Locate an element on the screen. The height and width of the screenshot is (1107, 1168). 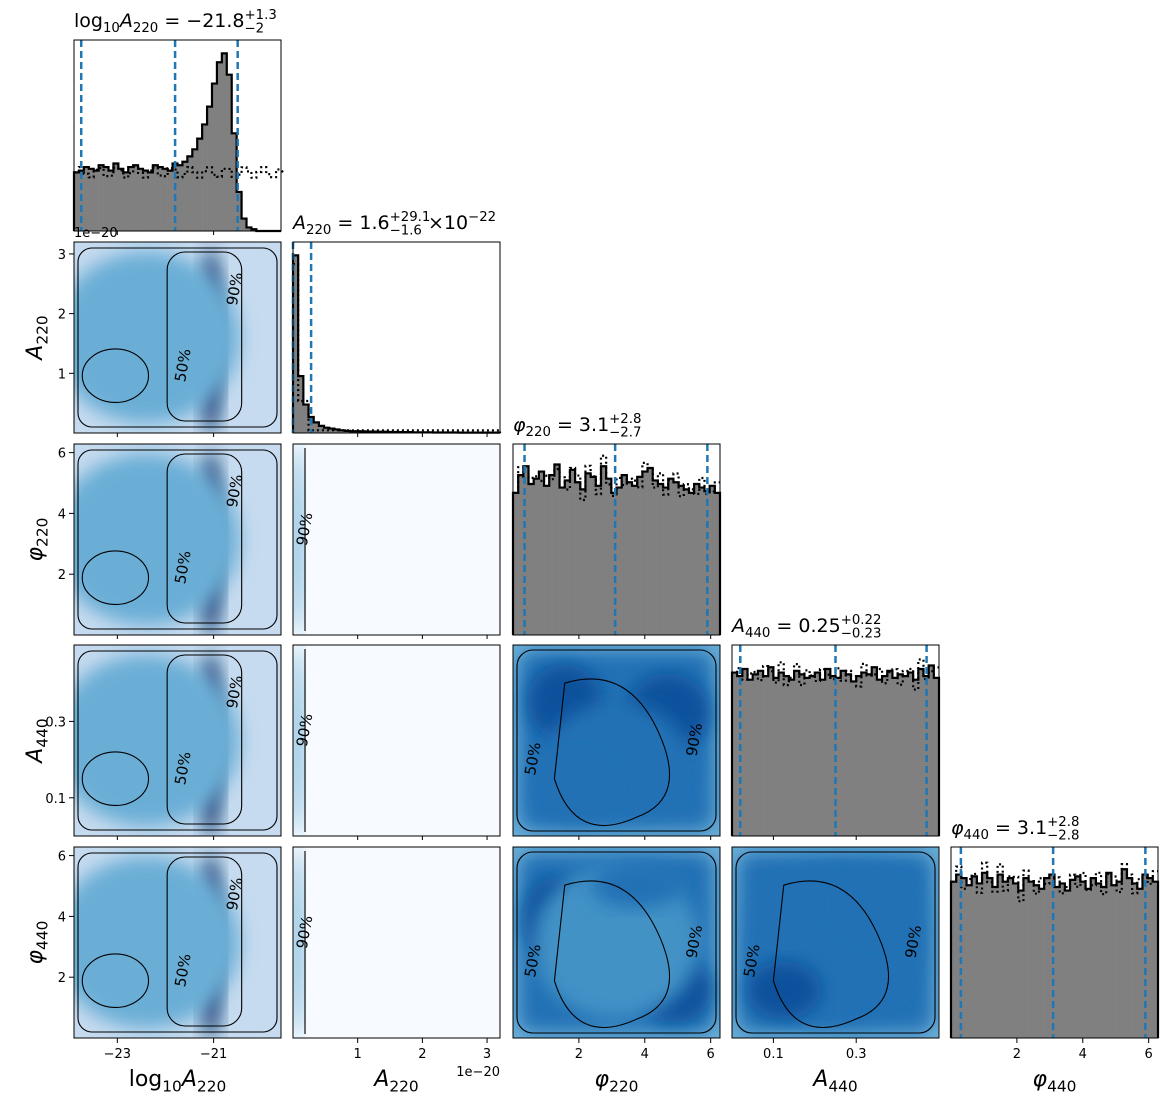
offset-text: 1e−20 is located at coordinates (478, 1072).